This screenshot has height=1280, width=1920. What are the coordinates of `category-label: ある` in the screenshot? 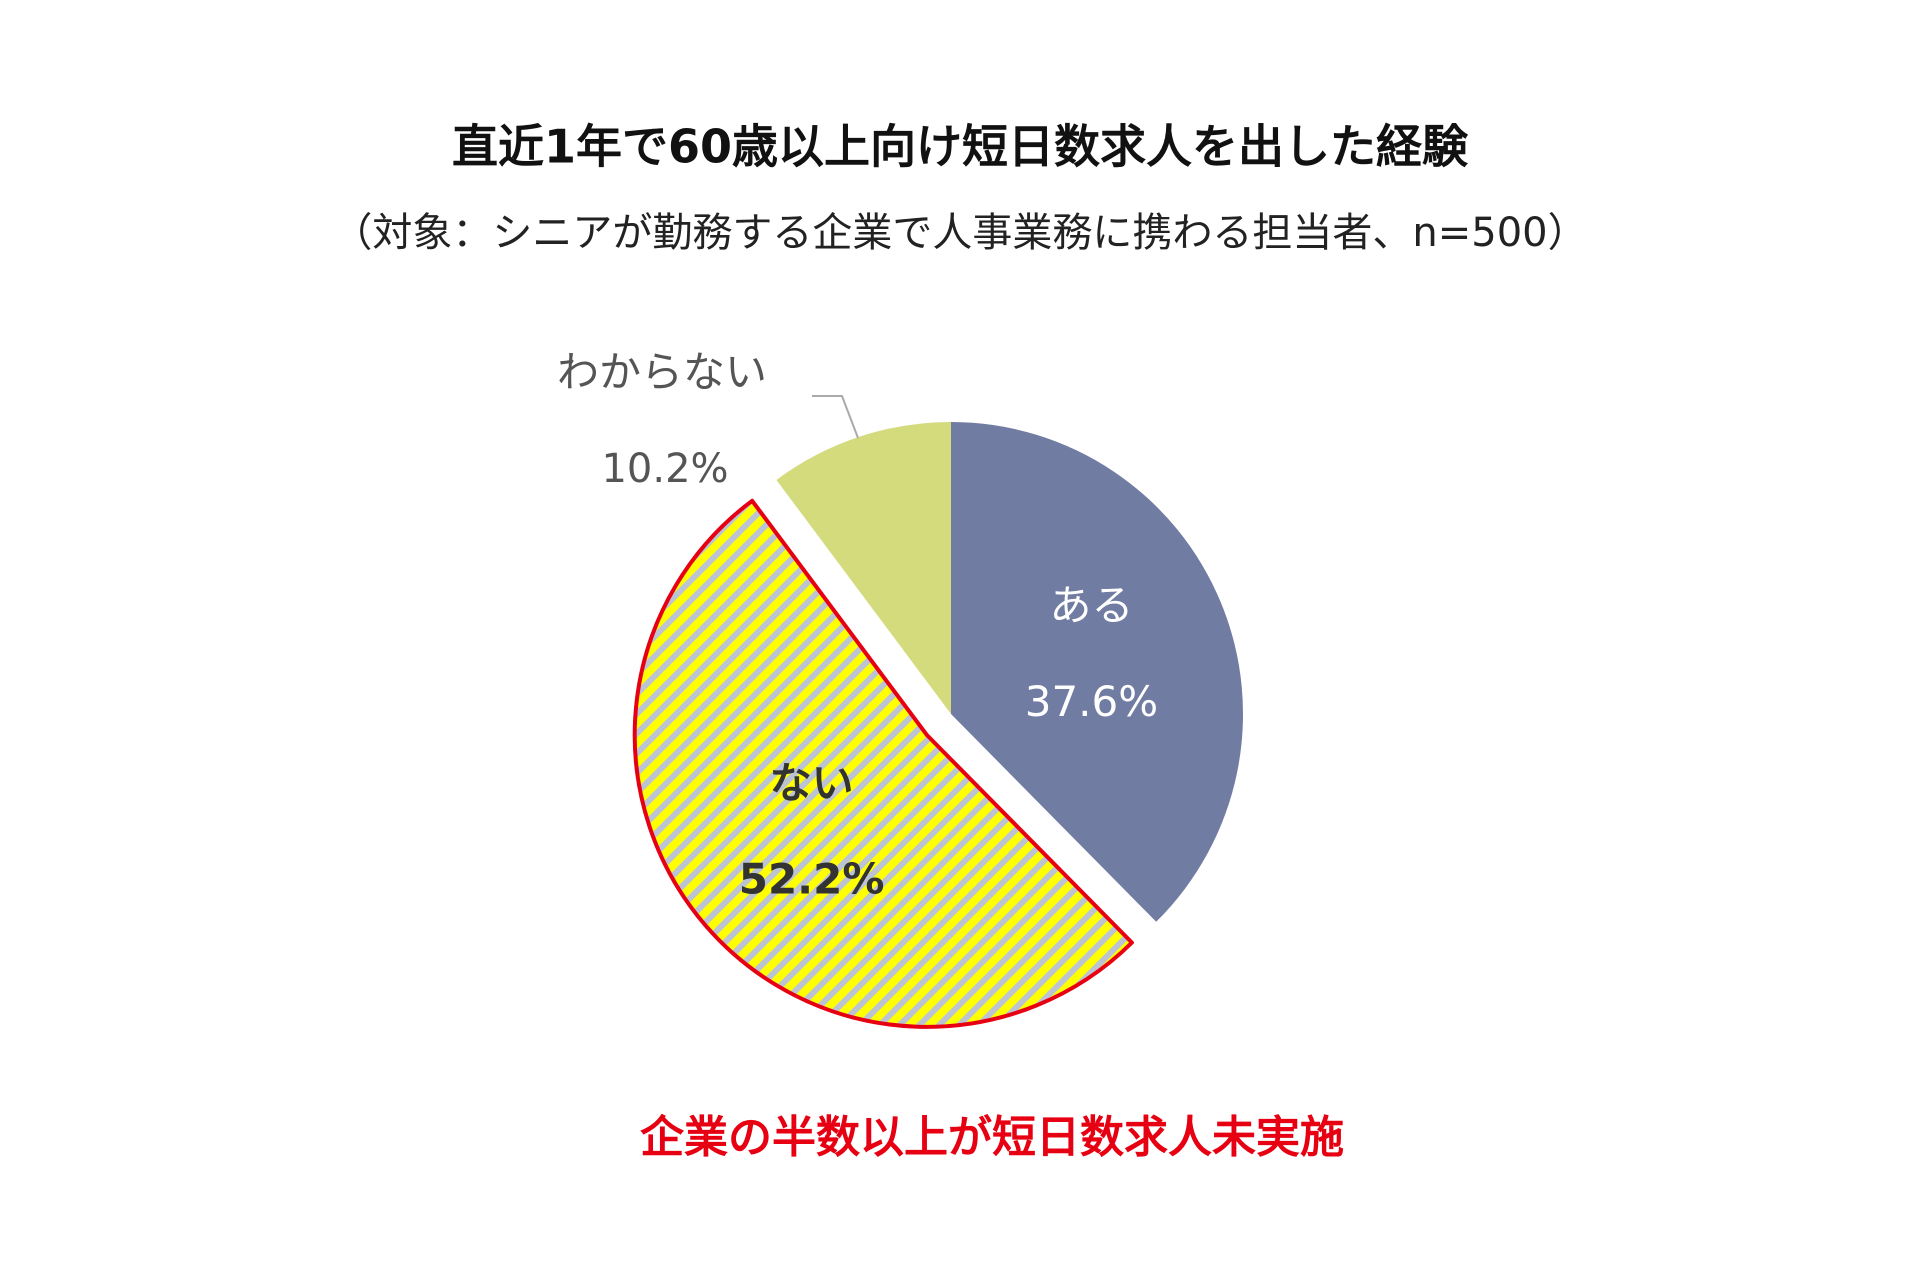 It's located at (1091, 605).